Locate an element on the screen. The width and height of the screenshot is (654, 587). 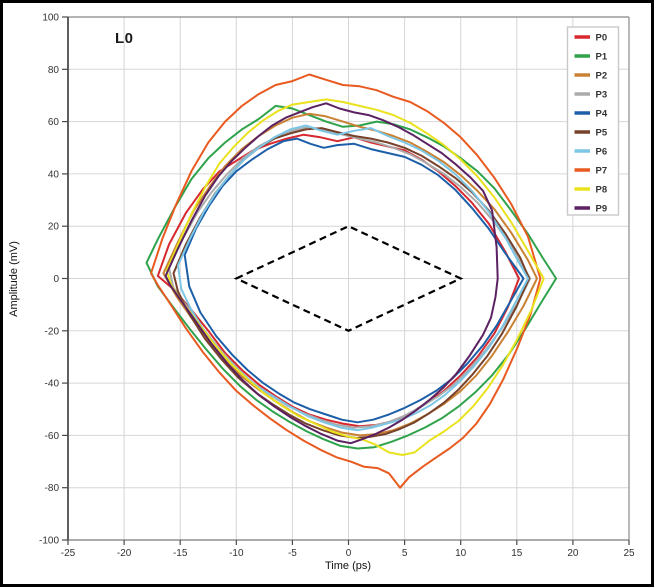
x-tick-label: -15 is located at coordinates (180, 553).